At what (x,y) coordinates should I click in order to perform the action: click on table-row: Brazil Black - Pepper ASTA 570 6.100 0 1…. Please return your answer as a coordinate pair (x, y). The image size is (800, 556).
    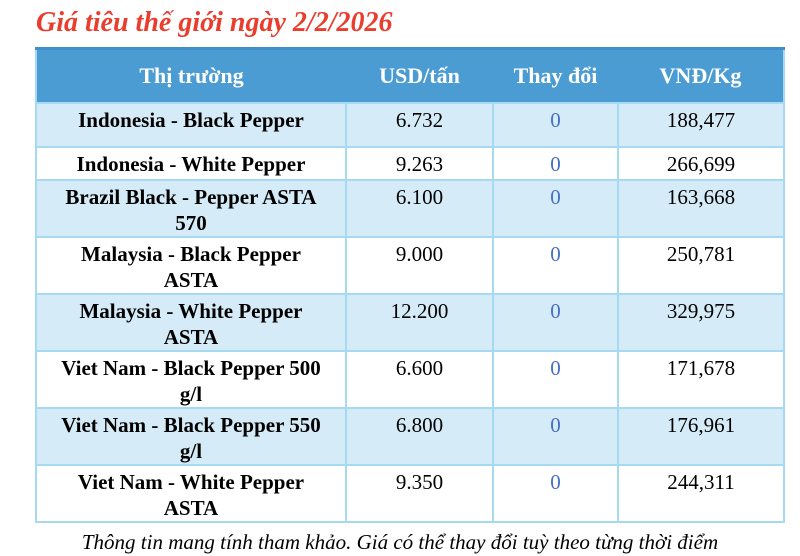
    Looking at the image, I should click on (410, 208).